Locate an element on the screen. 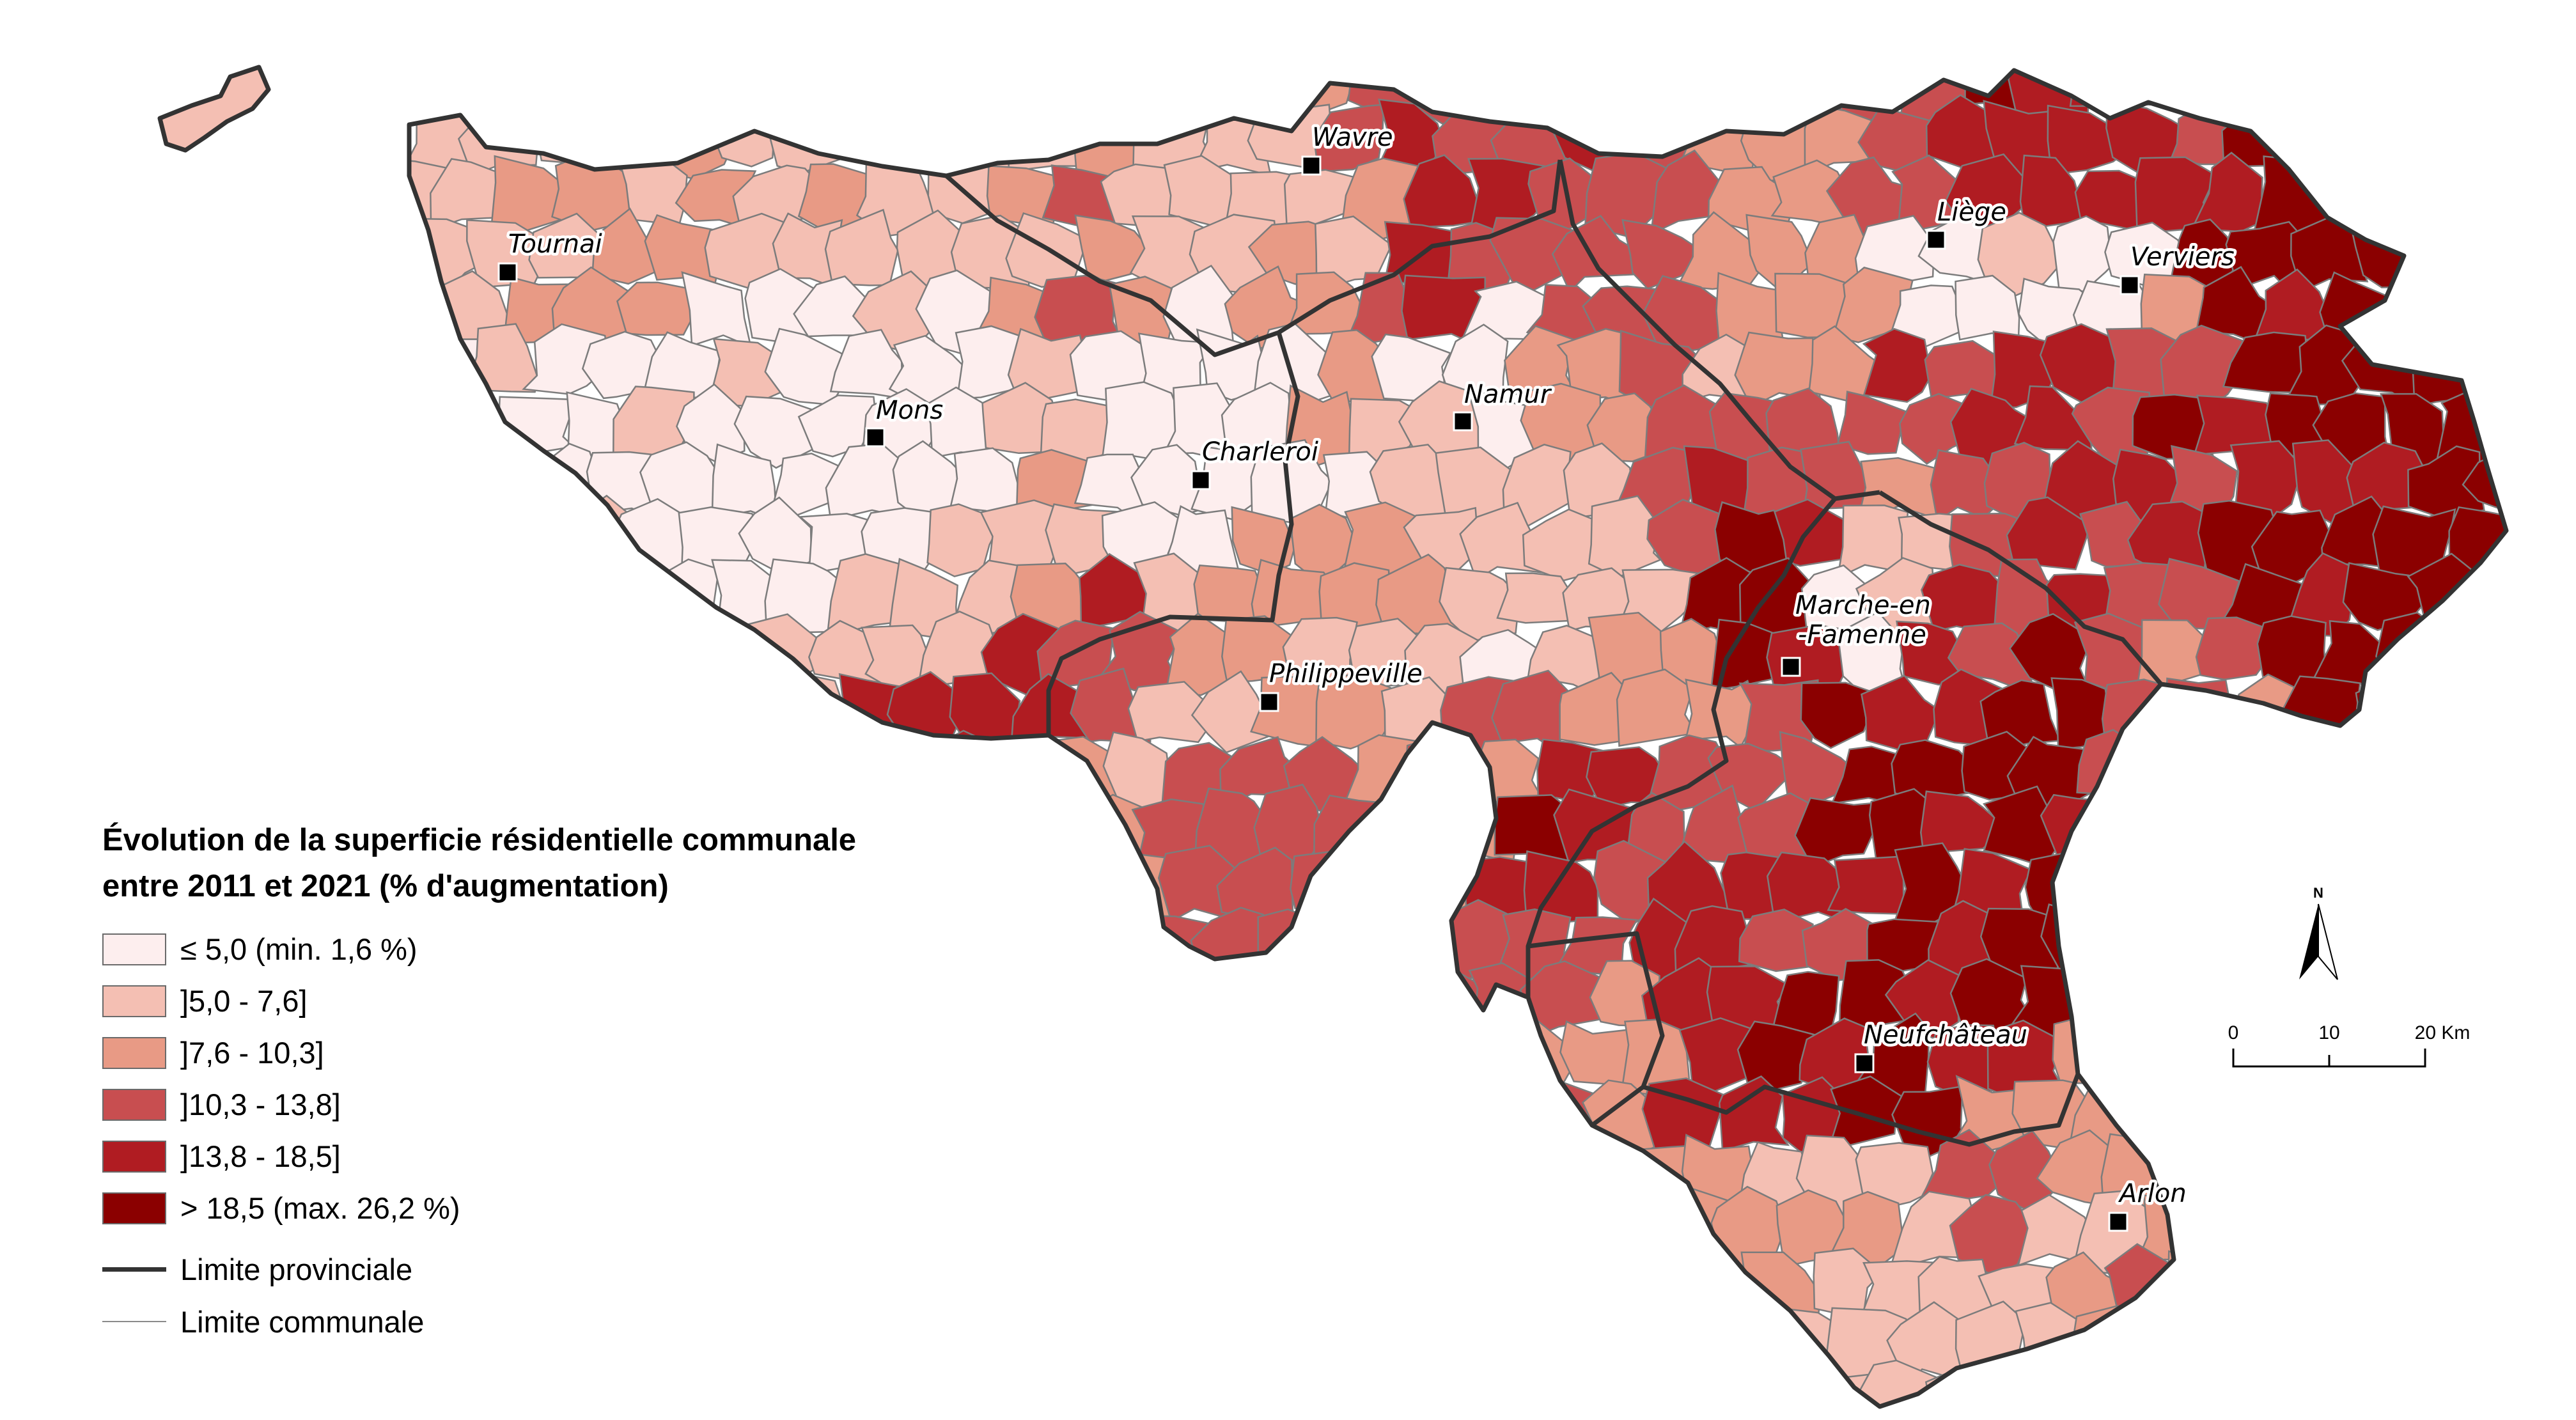 Image resolution: width=2576 pixels, height=1420 pixels. city-charleroi-marker is located at coordinates (1200, 480).